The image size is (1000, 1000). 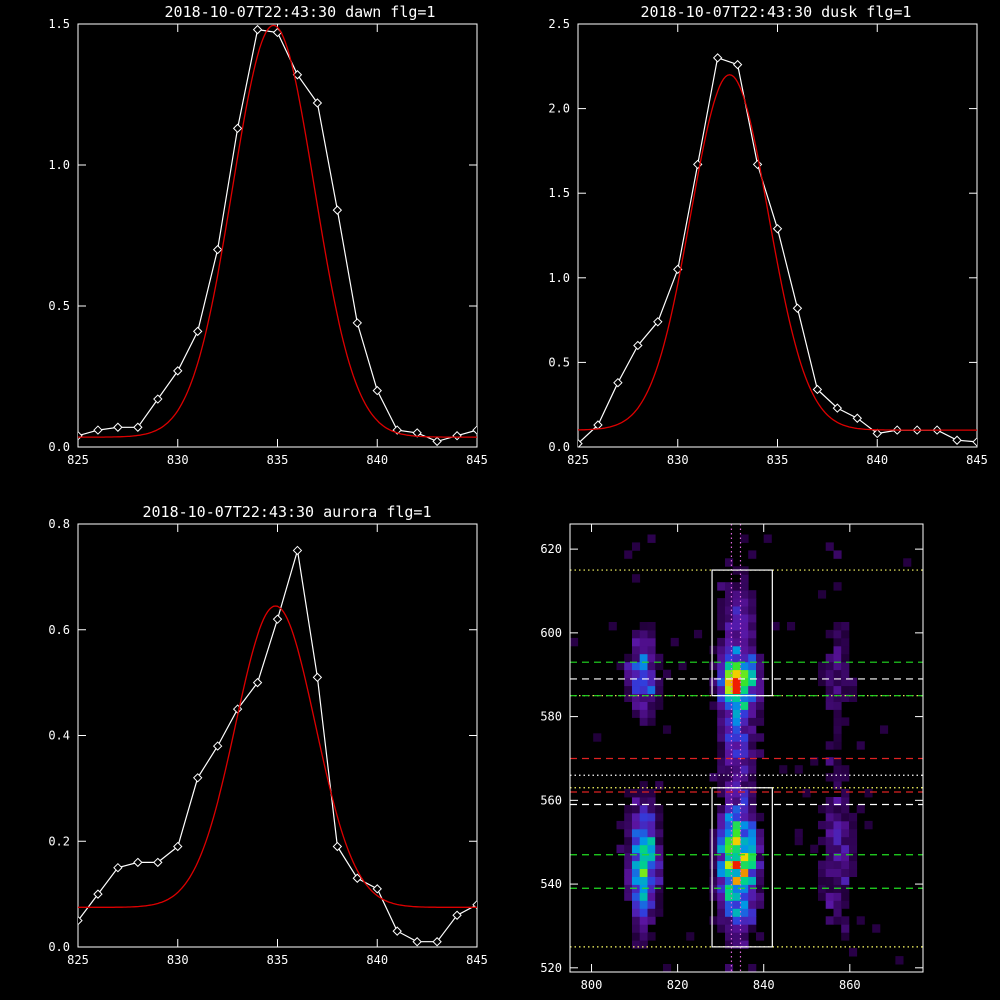 I want to click on y-tick-label: 1.0, so click(x=559, y=278).